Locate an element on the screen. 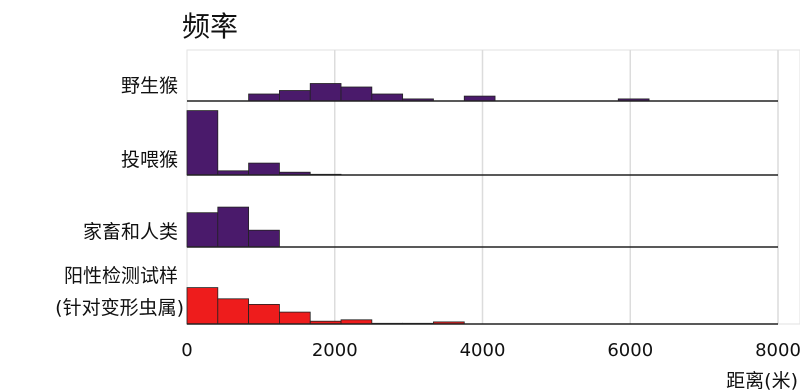 This screenshot has height=390, width=800. x-tick-label: 6000 is located at coordinates (630, 350).